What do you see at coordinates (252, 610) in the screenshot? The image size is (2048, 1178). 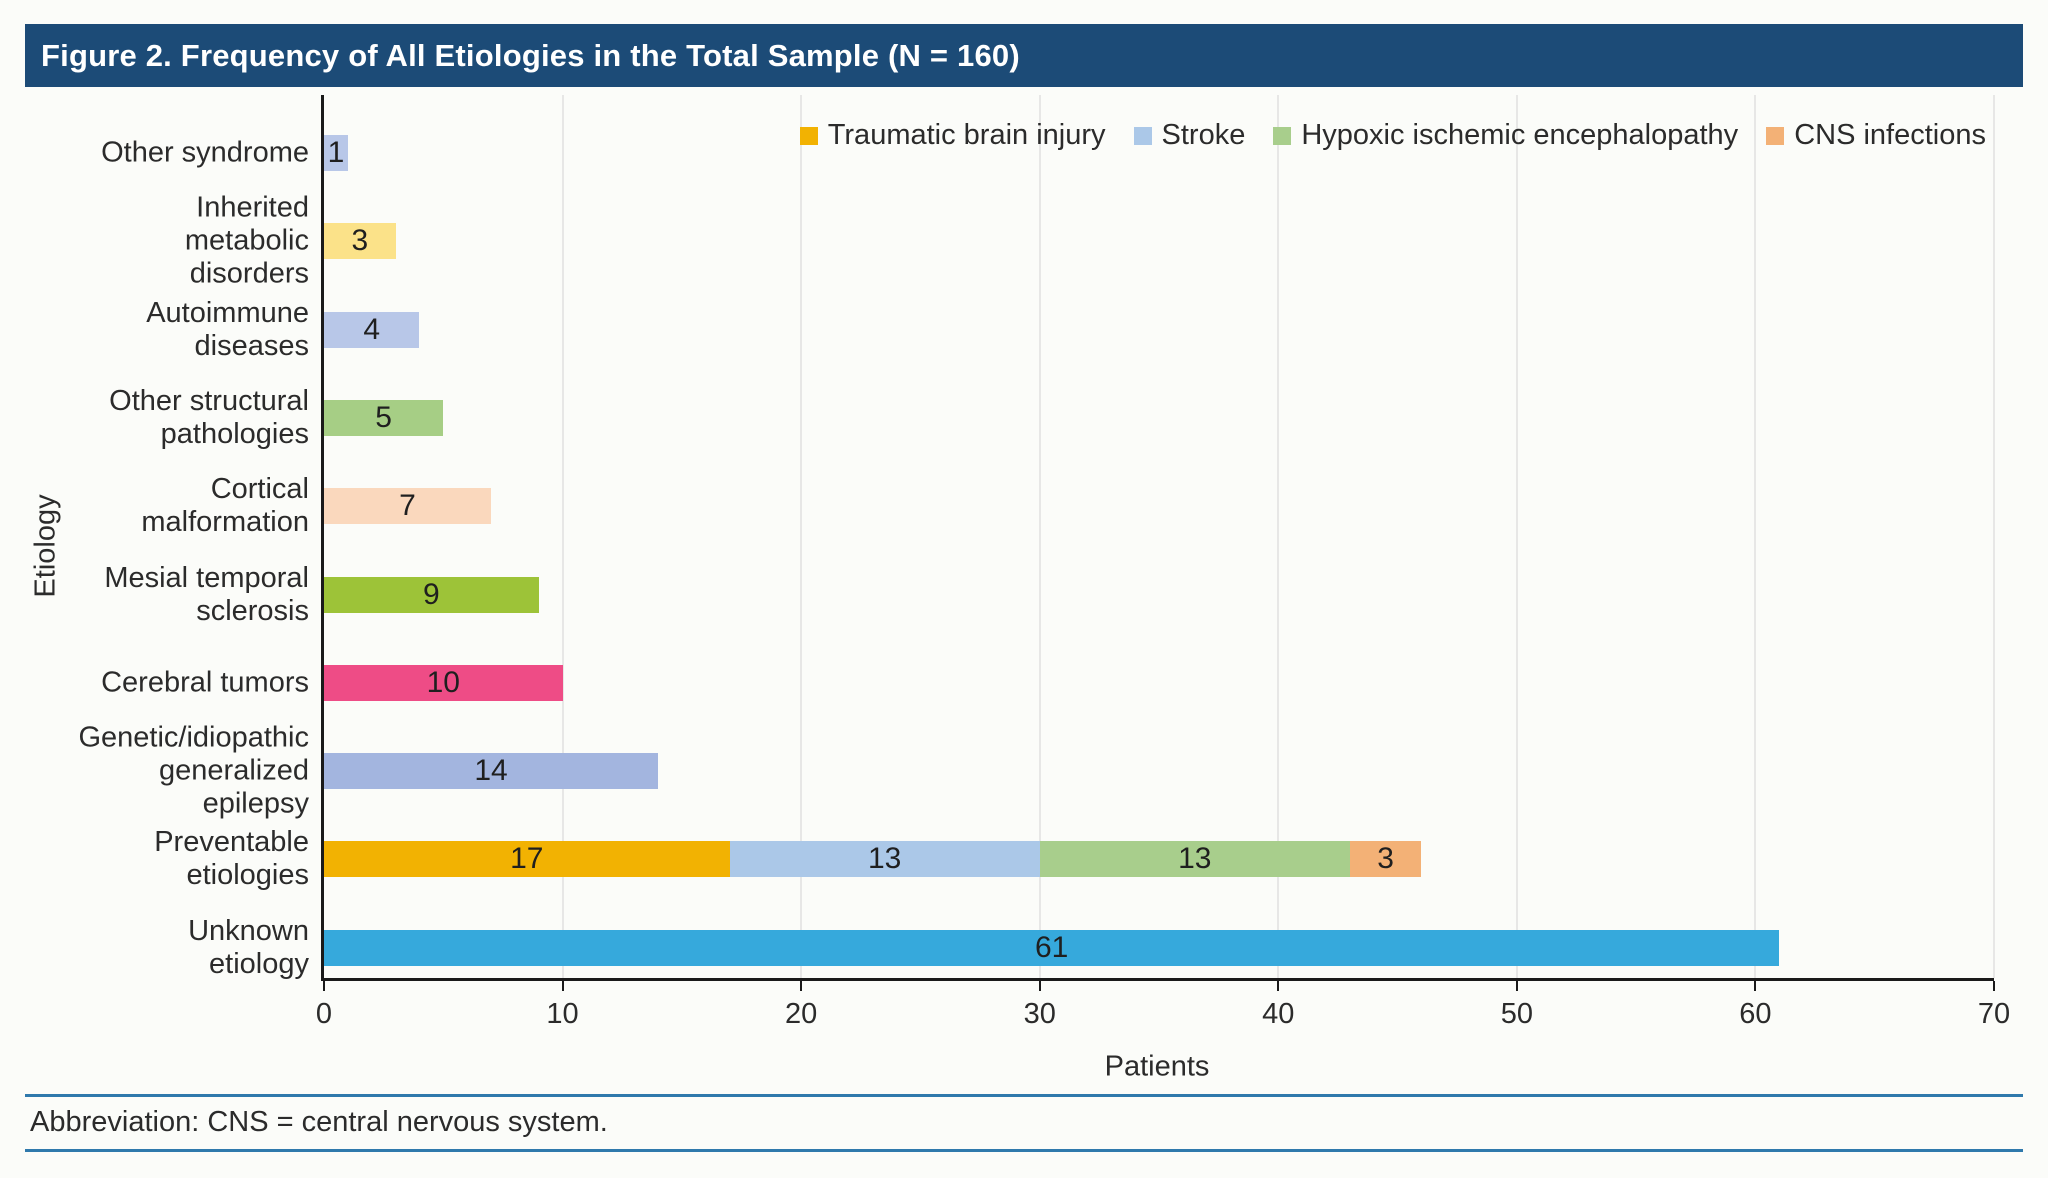 I see `category-label-line: sclerosis` at bounding box center [252, 610].